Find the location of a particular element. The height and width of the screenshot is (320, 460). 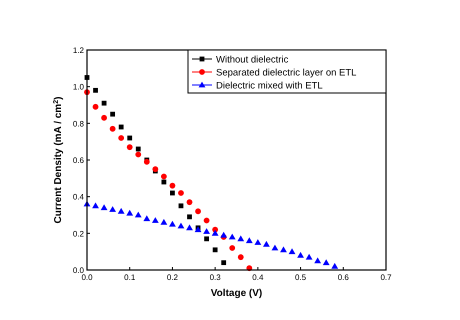

y-tick-label: 1.0 is located at coordinates (78, 87).